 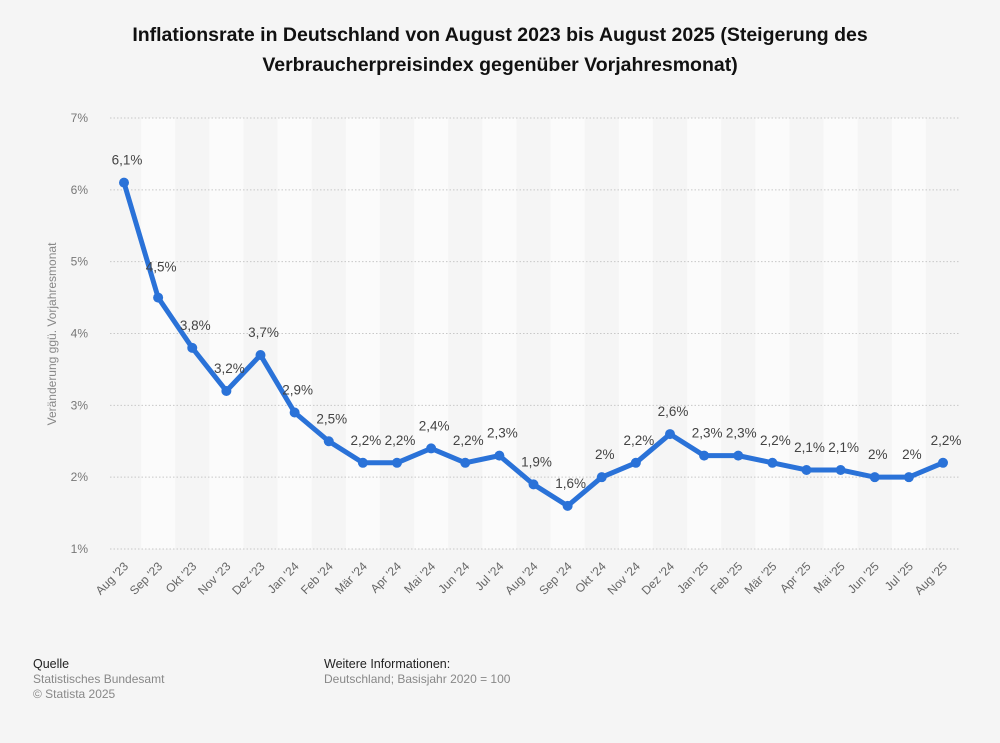 What do you see at coordinates (673, 411) in the screenshot?
I see `data-label: 2,6%` at bounding box center [673, 411].